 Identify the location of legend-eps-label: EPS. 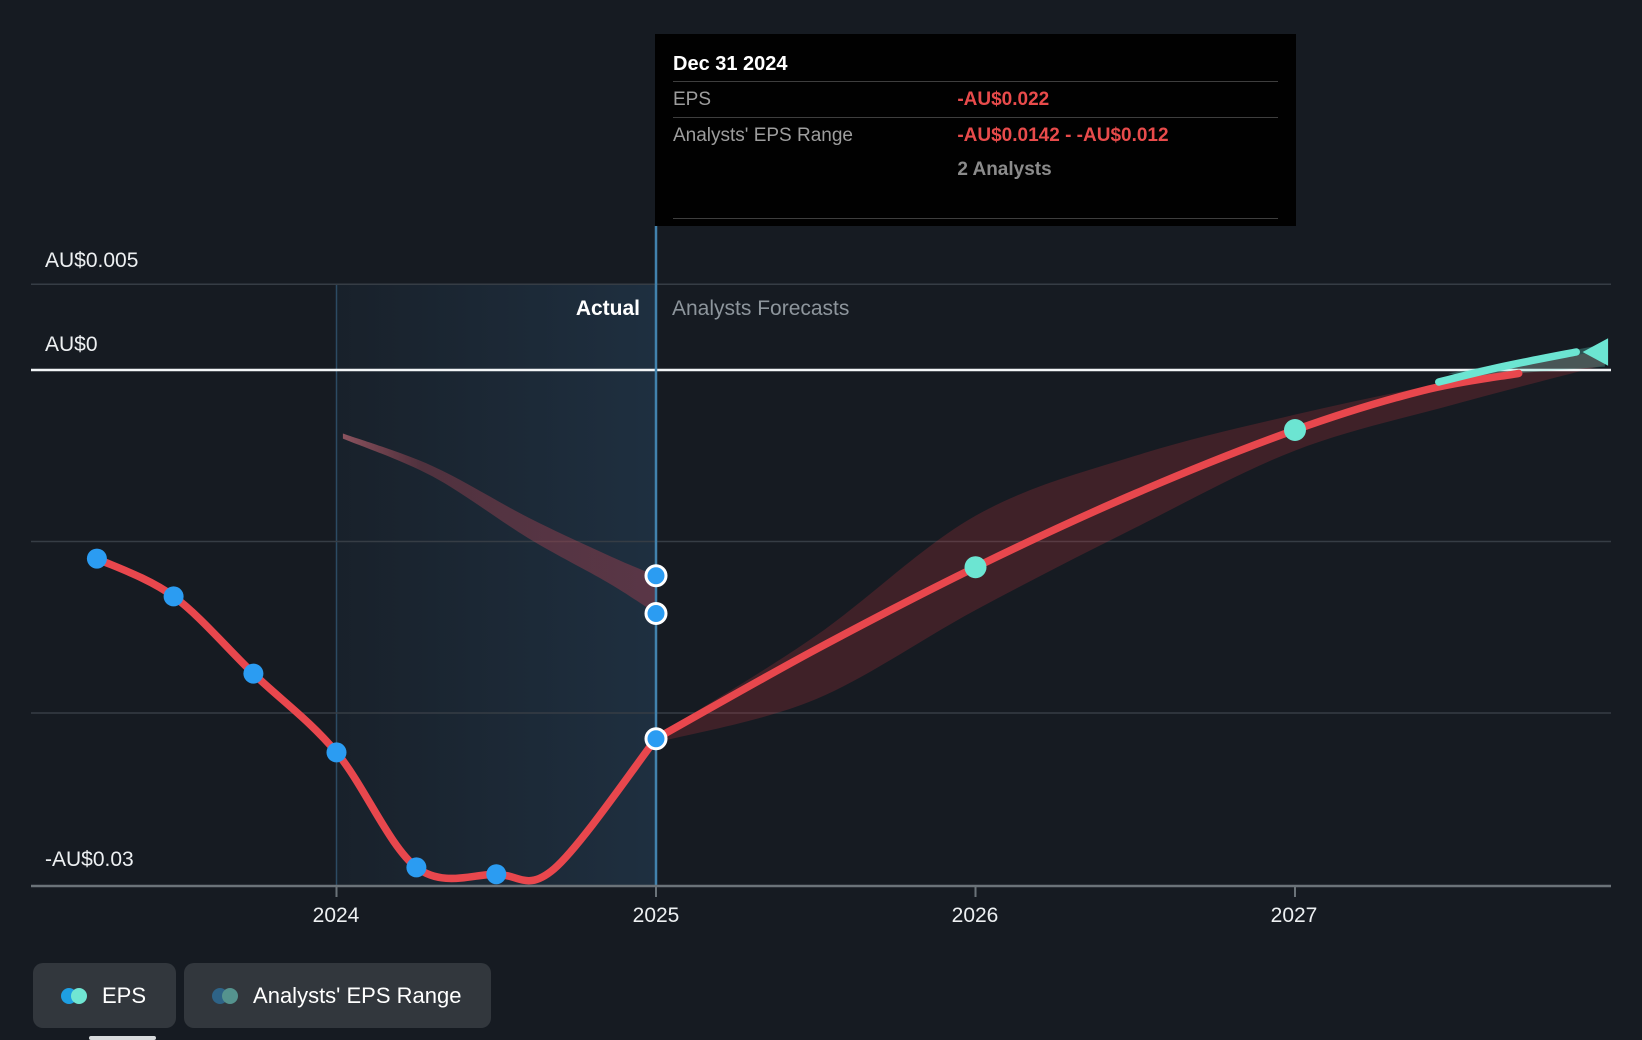
(124, 995).